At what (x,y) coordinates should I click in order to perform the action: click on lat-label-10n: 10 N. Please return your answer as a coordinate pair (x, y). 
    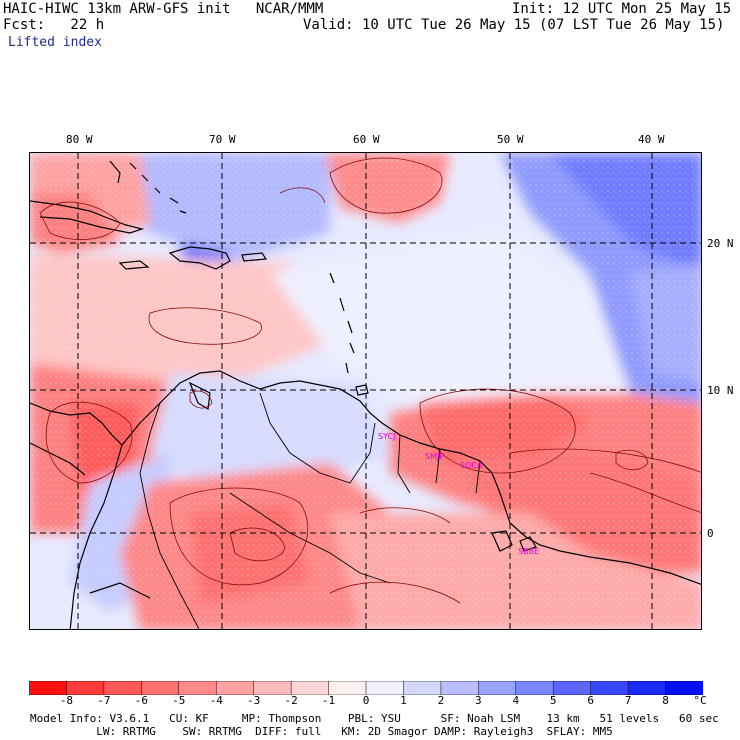
    Looking at the image, I should click on (720, 390).